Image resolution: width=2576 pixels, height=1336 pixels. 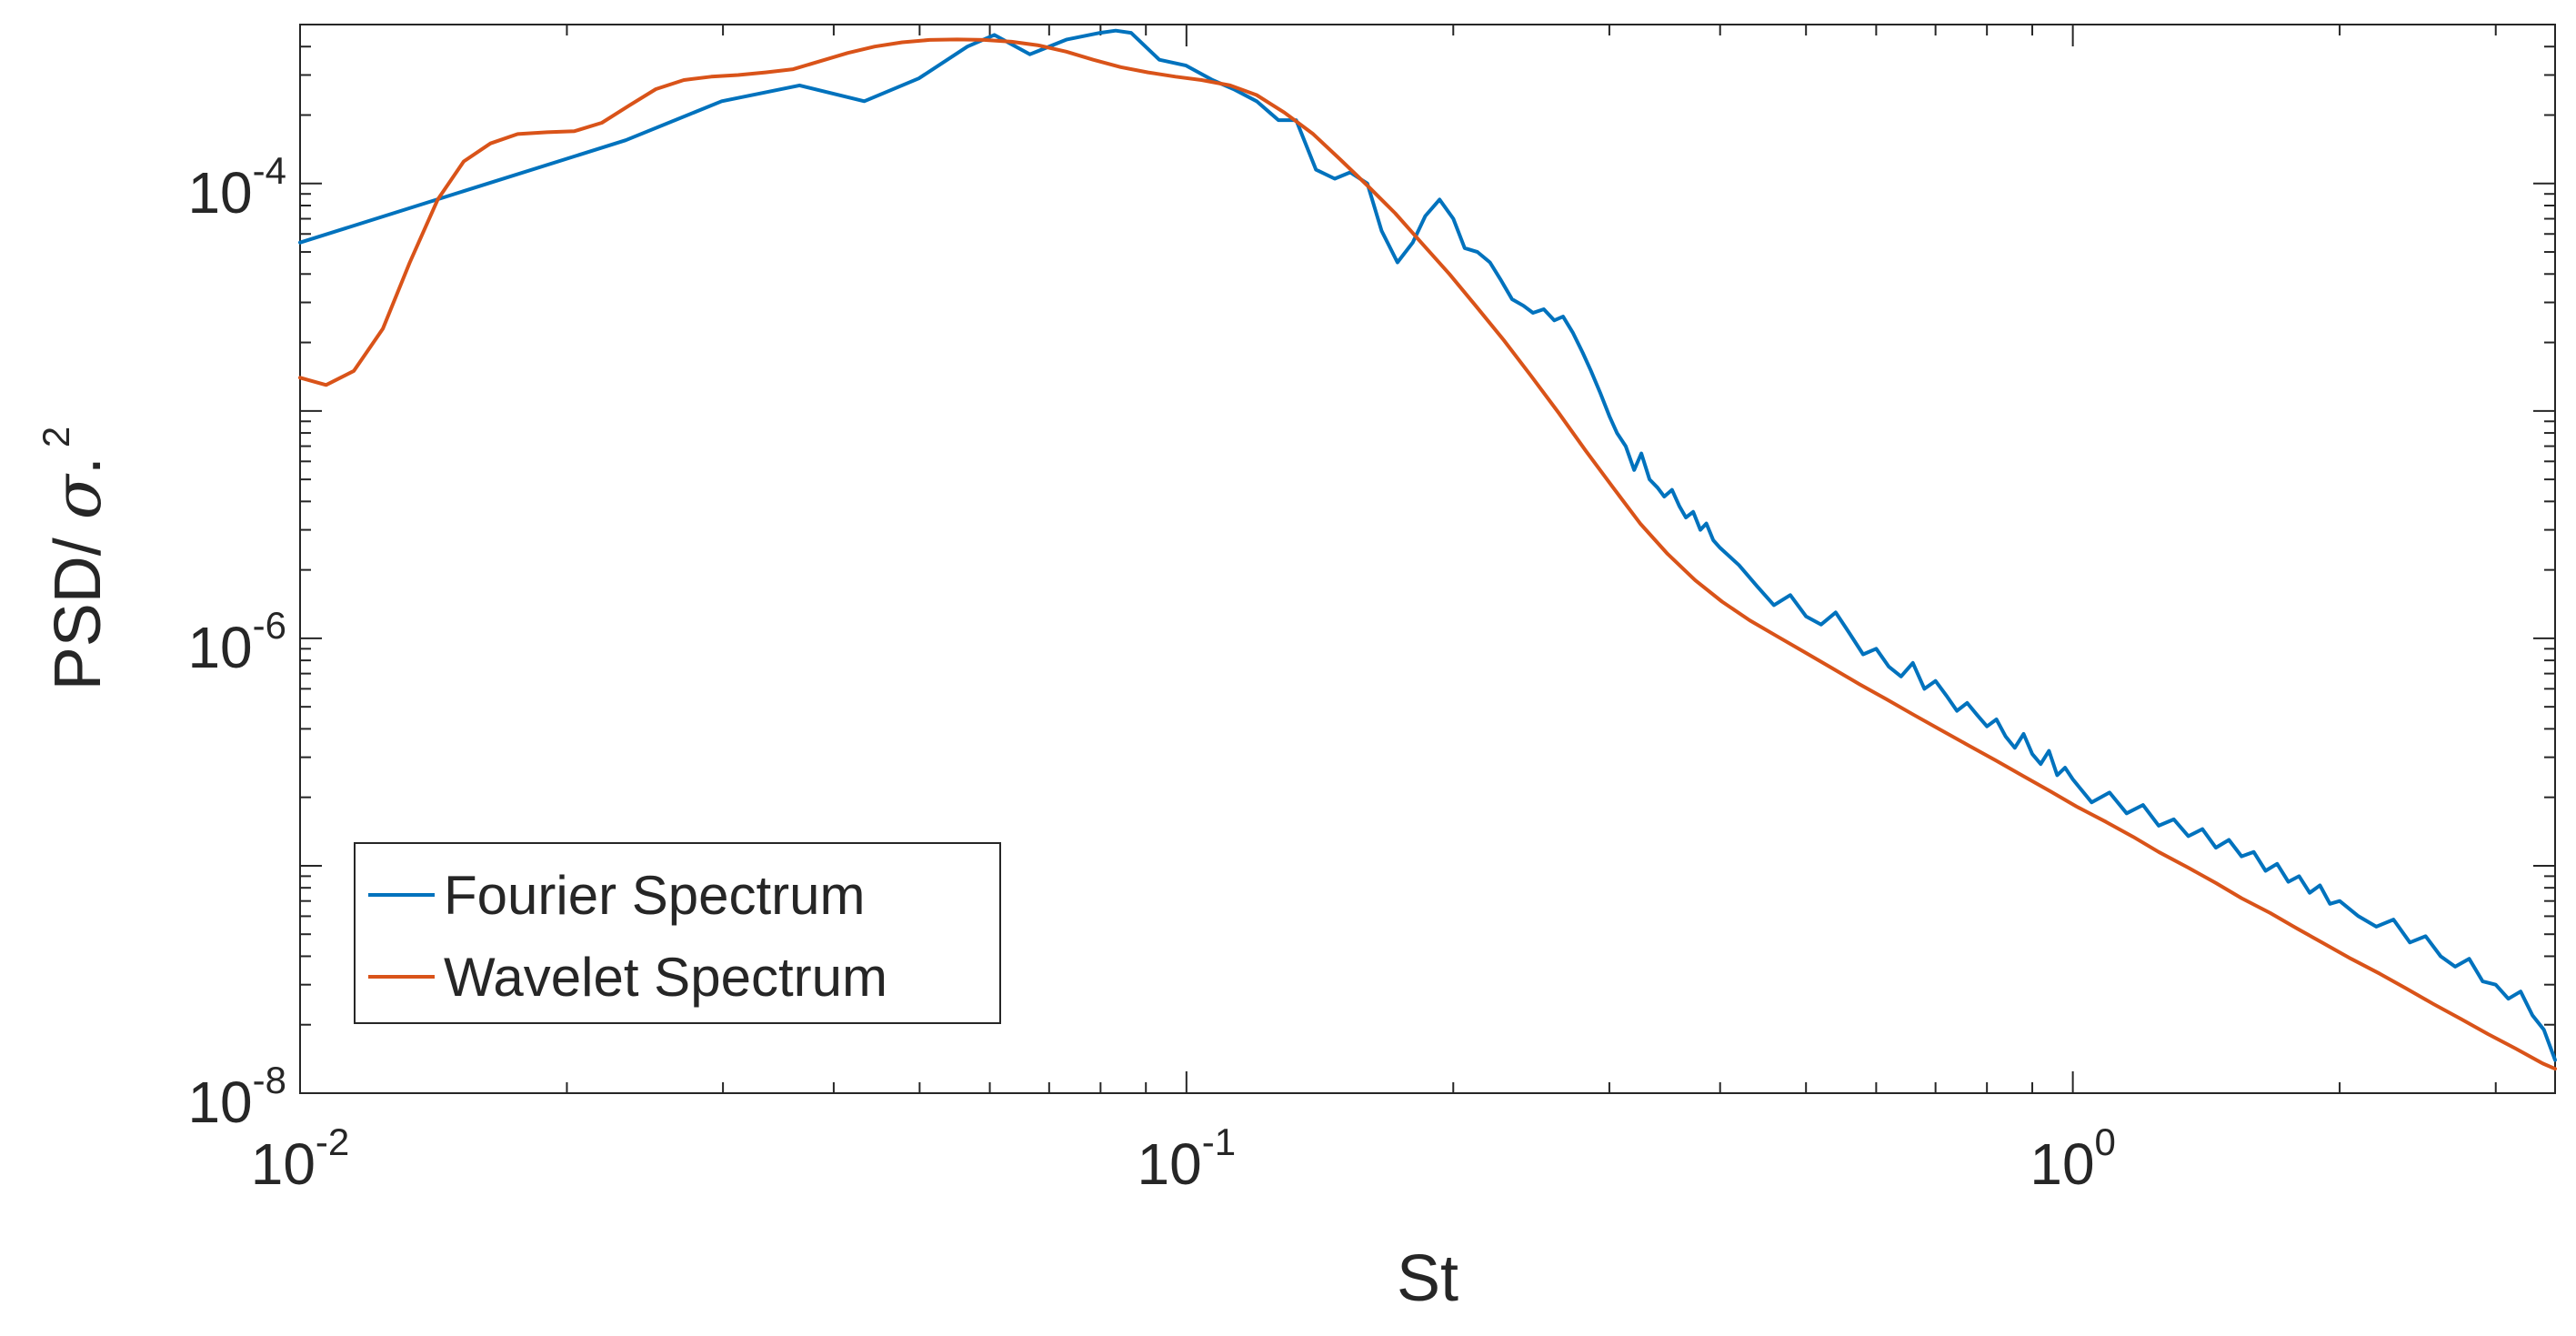 What do you see at coordinates (1187, 1158) in the screenshot?
I see `x-tick-label: 10⁻¹` at bounding box center [1187, 1158].